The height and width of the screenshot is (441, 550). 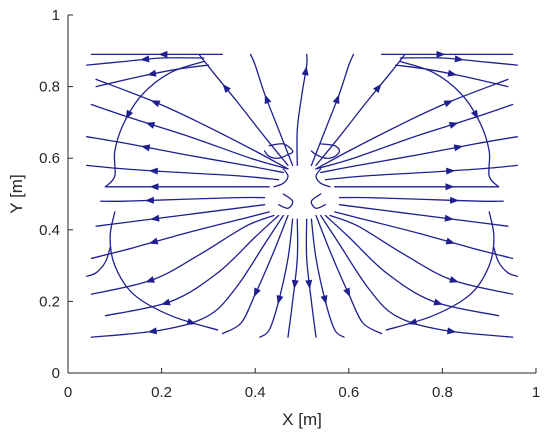 What do you see at coordinates (56, 194) in the screenshot?
I see `y-ticks-group: 0 0.2 0.4 0.6 0.8 1` at bounding box center [56, 194].